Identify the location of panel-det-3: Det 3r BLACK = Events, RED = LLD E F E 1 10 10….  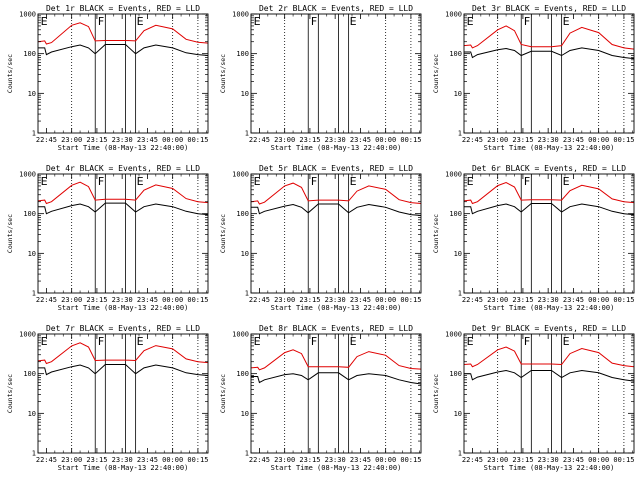
(533, 78).